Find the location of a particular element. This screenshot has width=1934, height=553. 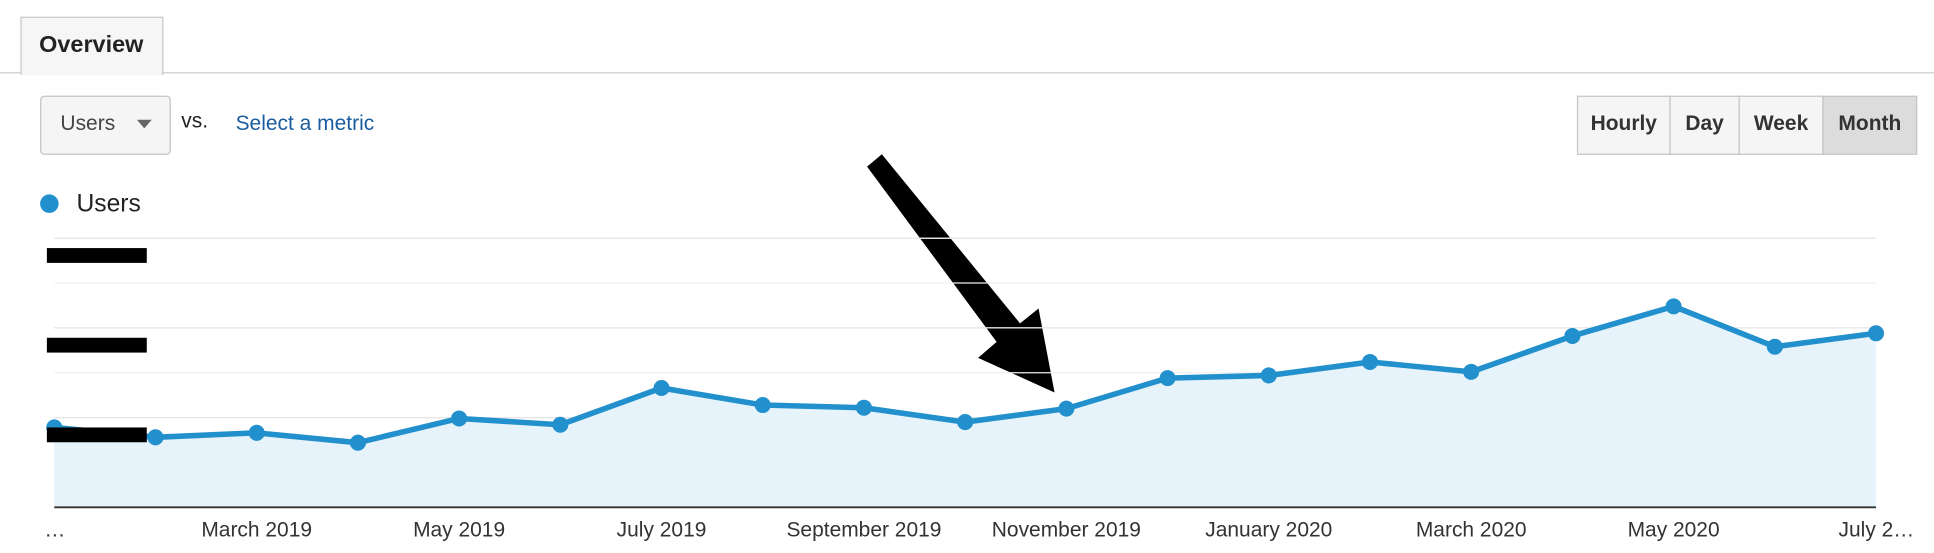

granularity-group: Hourly Day Week Month is located at coordinates (1747, 125).